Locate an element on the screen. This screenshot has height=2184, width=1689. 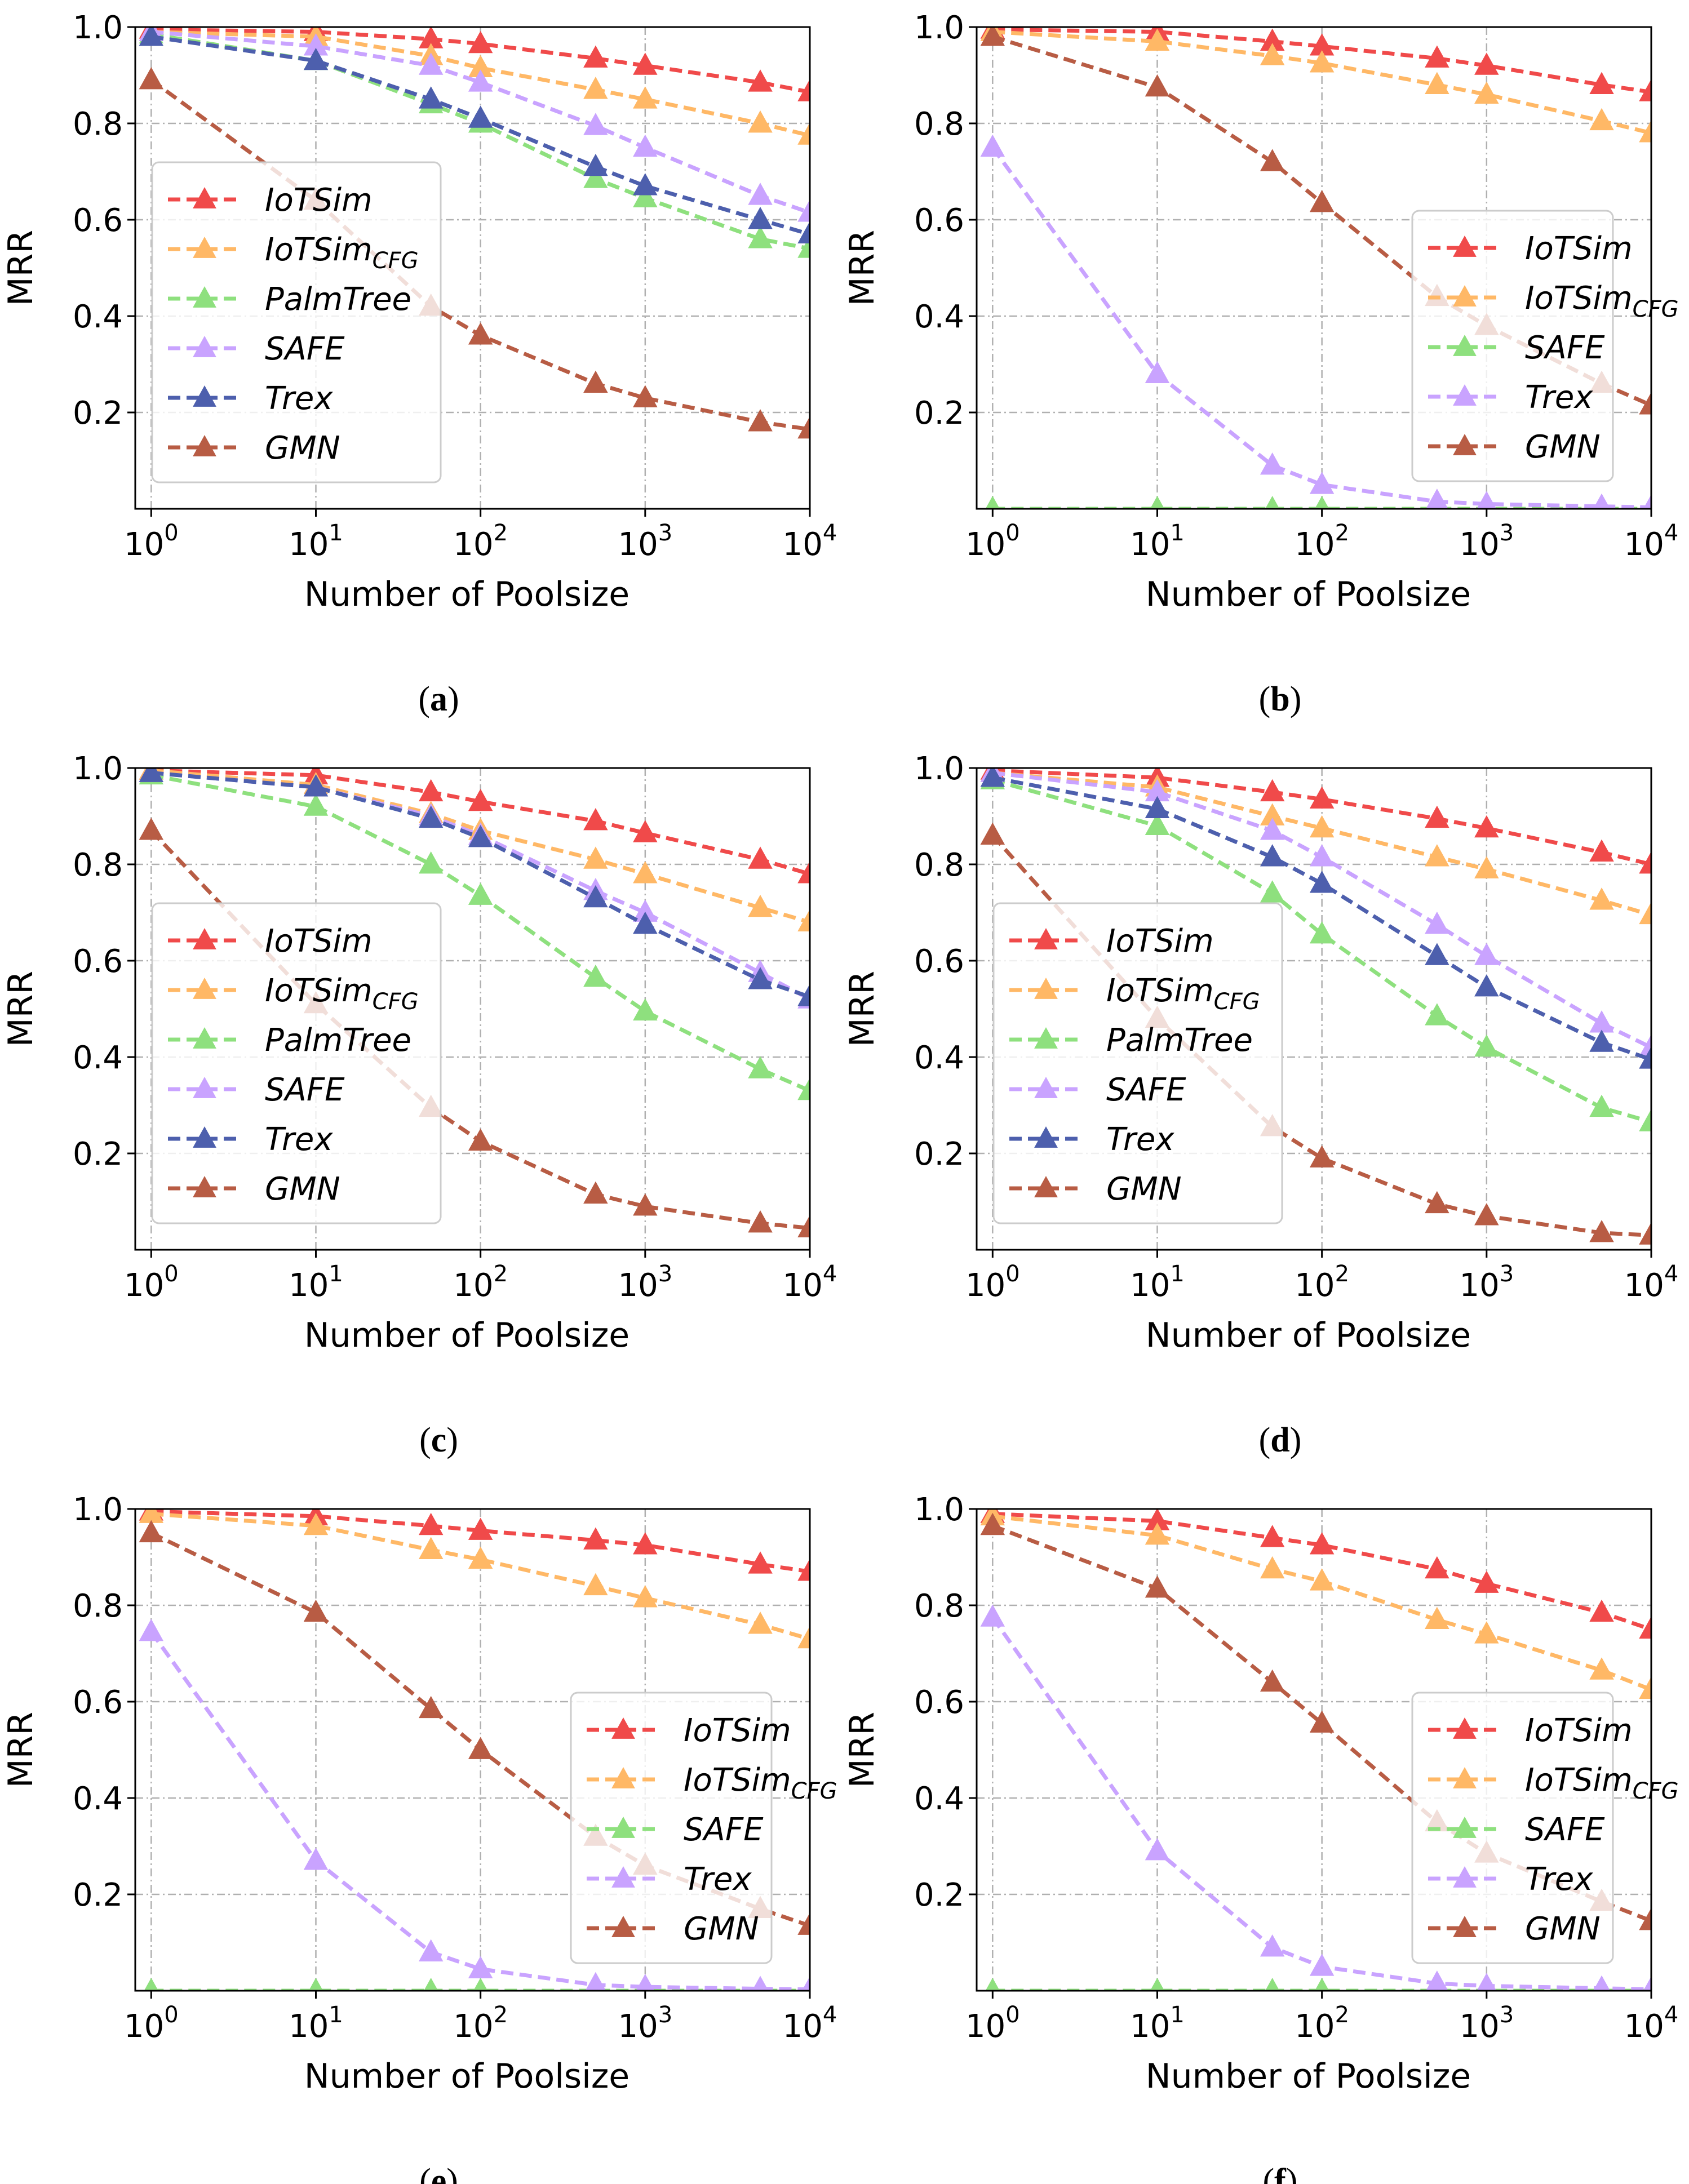
y-tick-label: 0.4 is located at coordinates (939, 317).